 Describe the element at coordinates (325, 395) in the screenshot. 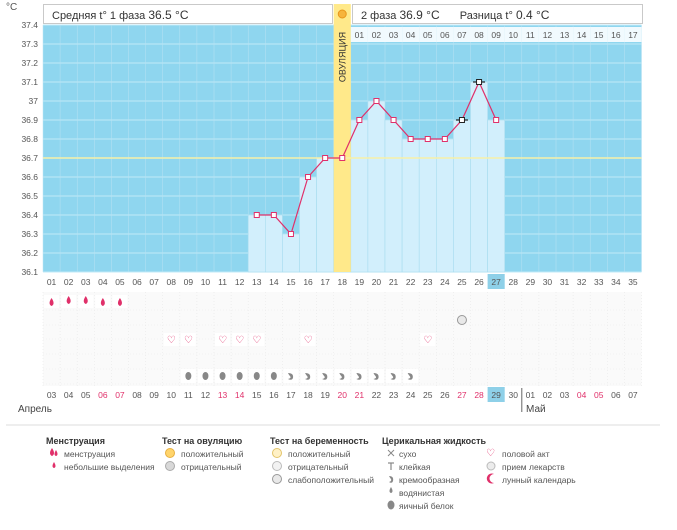

I see `date-label: 19` at that location.